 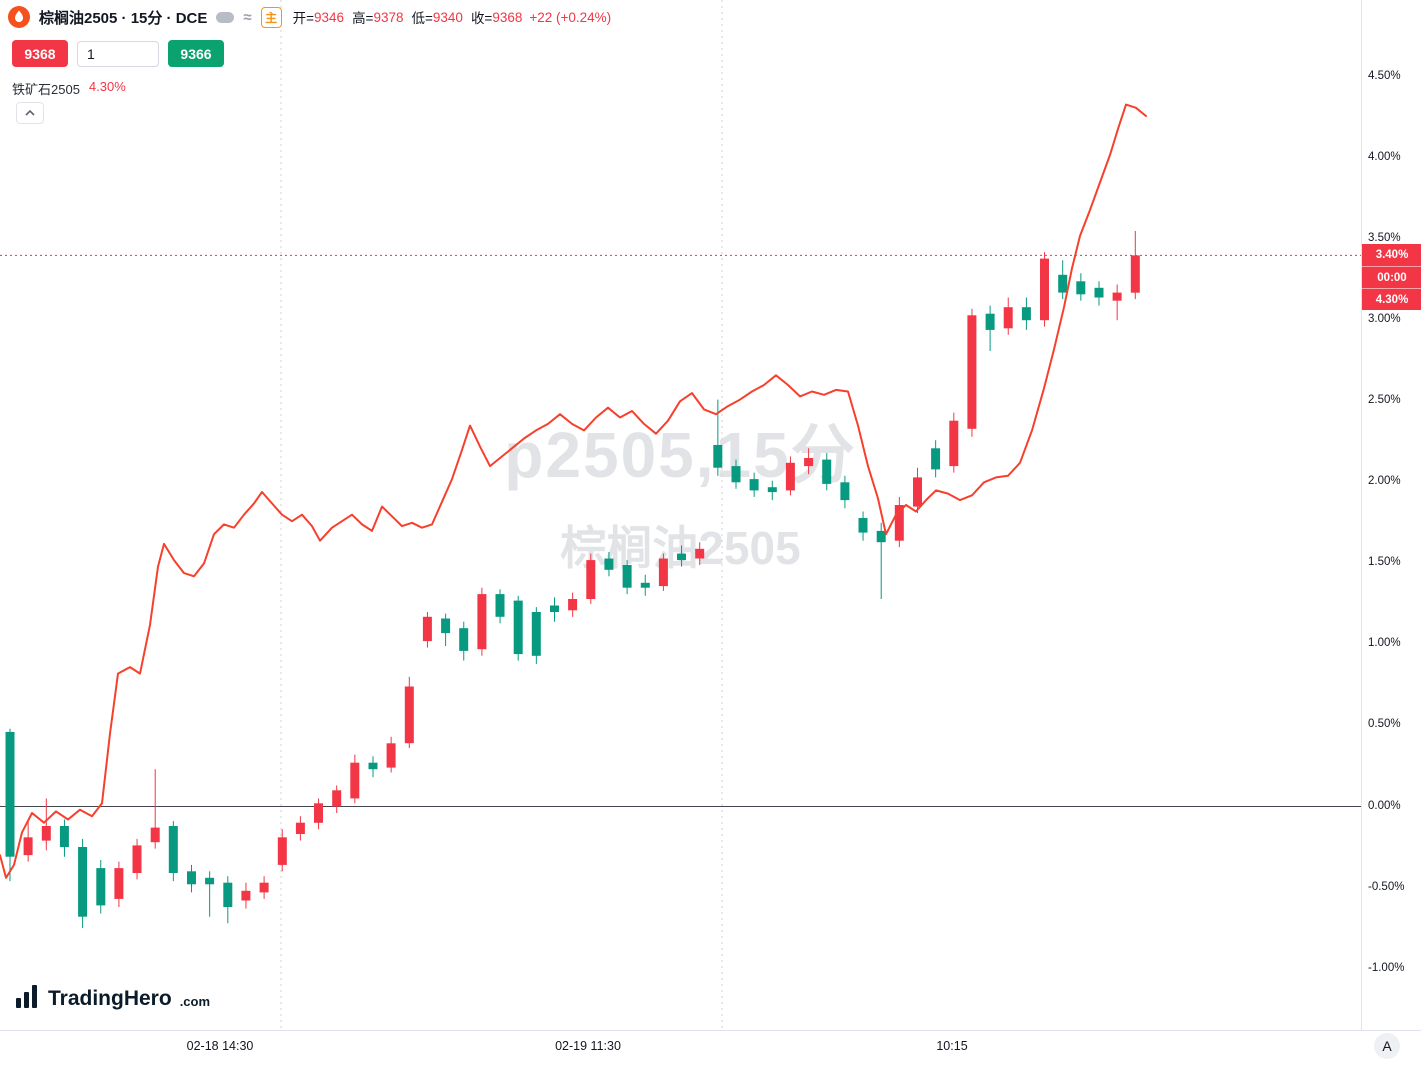 I want to click on close-value: 9368, so click(x=507, y=17).